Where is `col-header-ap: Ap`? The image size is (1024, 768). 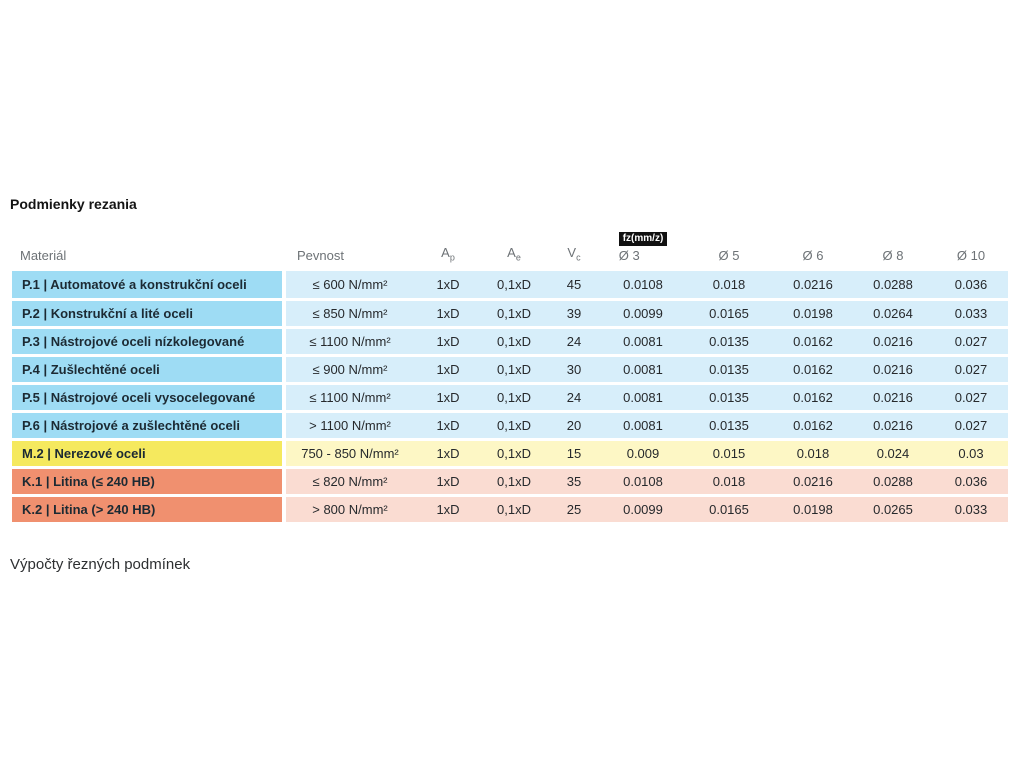
col-header-ap: Ap is located at coordinates (448, 245).